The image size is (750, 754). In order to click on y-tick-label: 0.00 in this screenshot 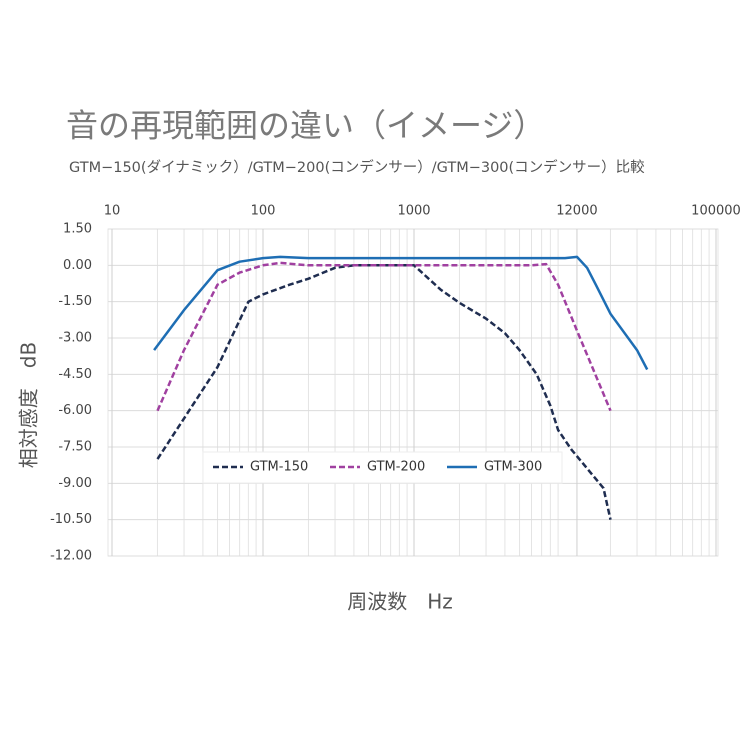, I will do `click(77, 265)`.